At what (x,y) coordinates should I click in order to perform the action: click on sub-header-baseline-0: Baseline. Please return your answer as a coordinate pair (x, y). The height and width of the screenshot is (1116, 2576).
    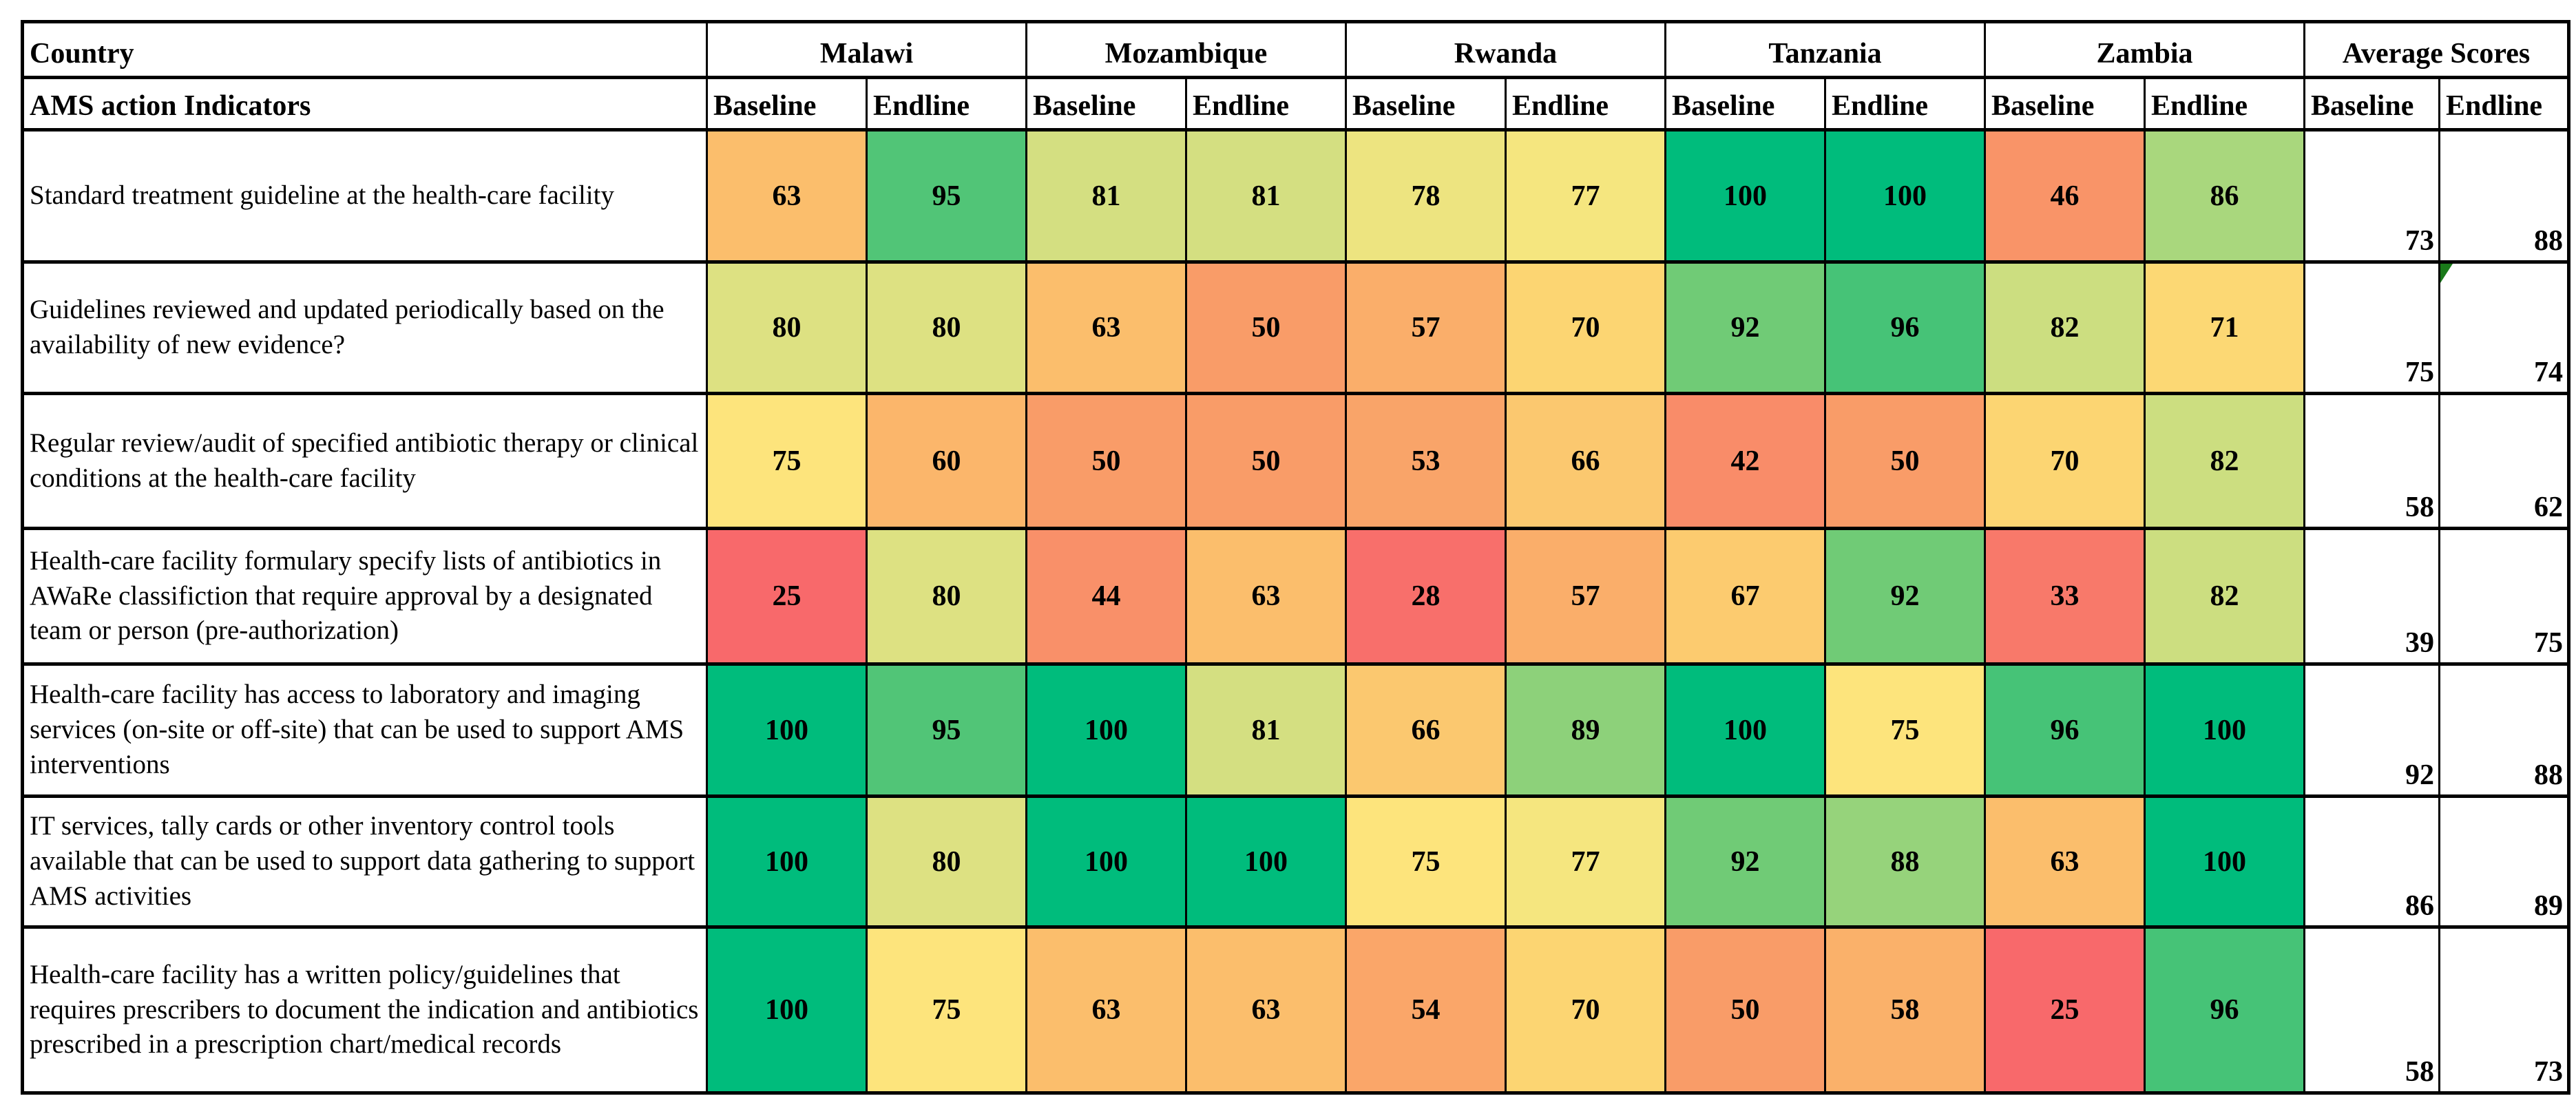
    Looking at the image, I should click on (786, 102).